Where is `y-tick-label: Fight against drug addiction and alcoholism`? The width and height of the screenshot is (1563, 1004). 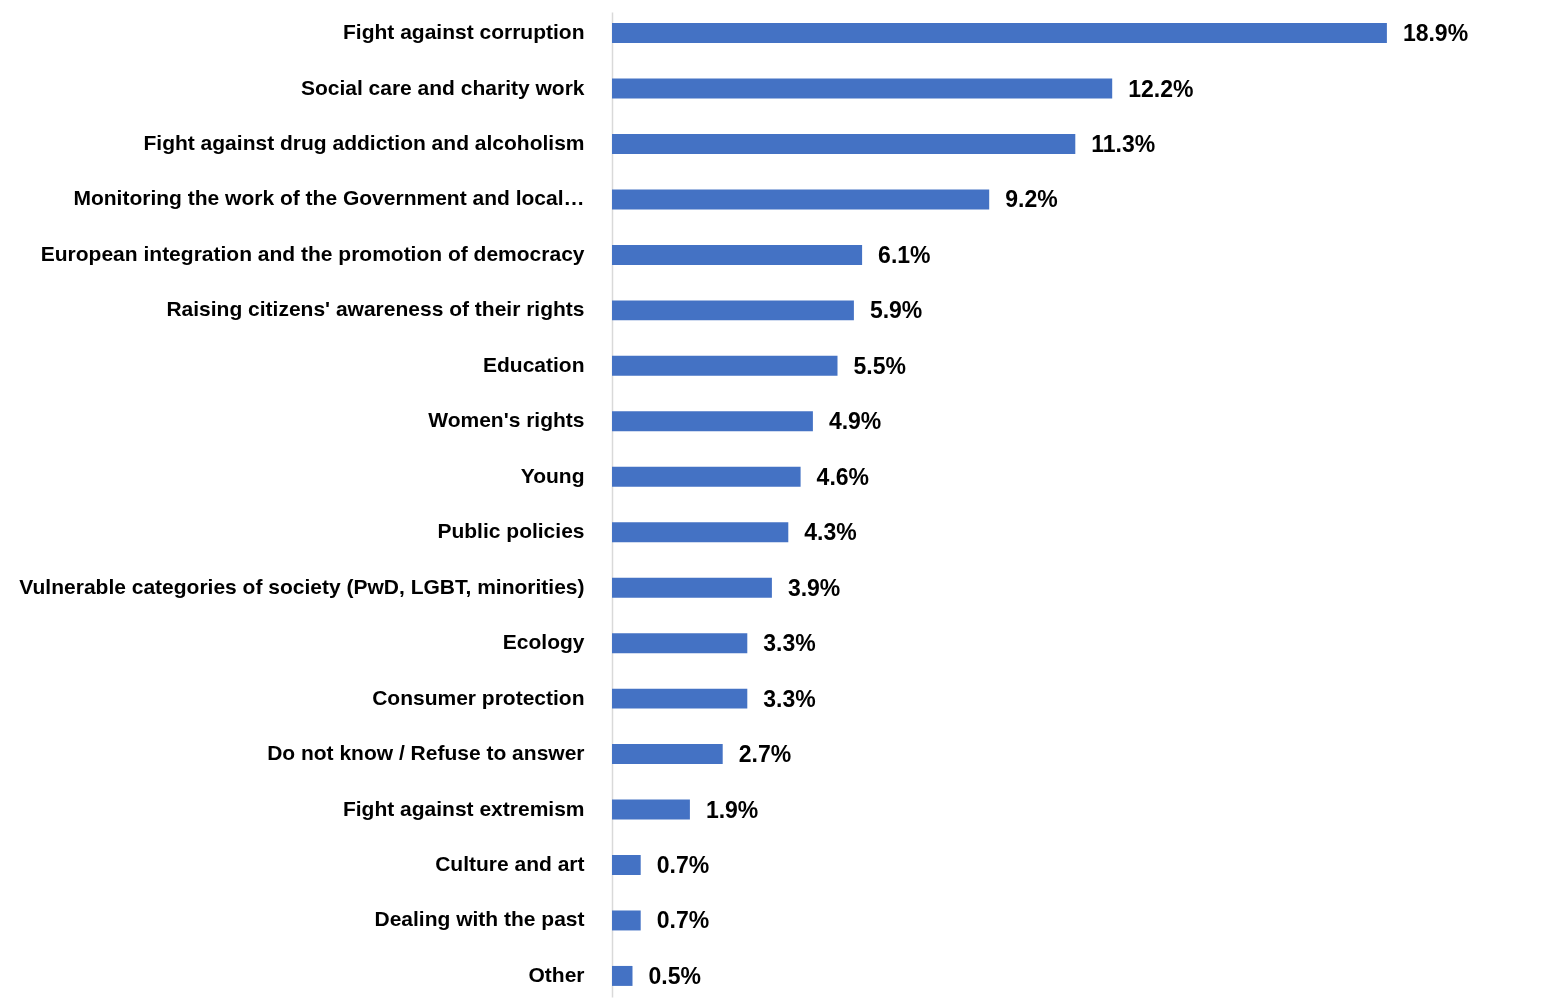 y-tick-label: Fight against drug addiction and alcoholism is located at coordinates (364, 142).